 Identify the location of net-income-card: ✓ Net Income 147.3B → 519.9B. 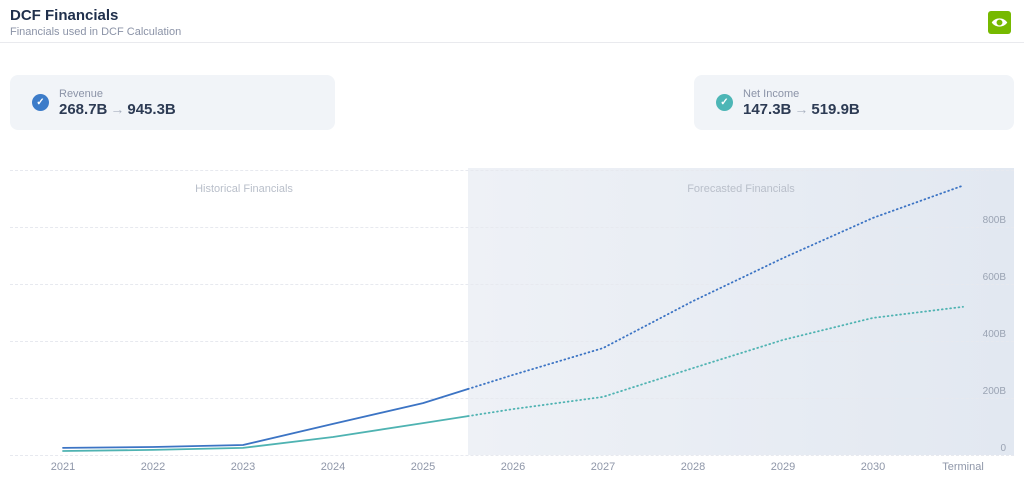
(854, 102).